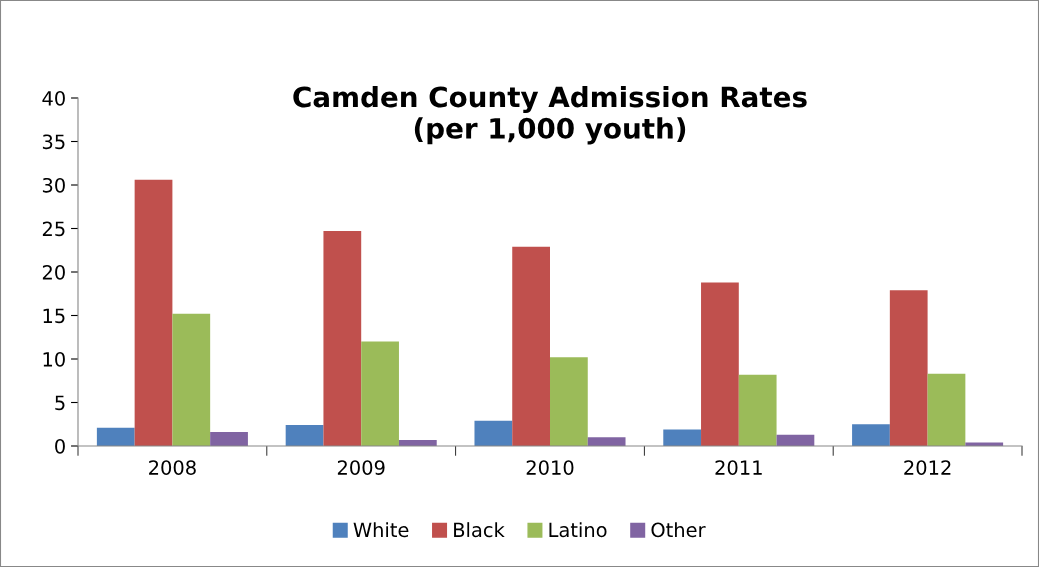 Image resolution: width=1039 pixels, height=567 pixels. Describe the element at coordinates (927, 467) in the screenshot. I see `x-tick-label: 2012` at that location.